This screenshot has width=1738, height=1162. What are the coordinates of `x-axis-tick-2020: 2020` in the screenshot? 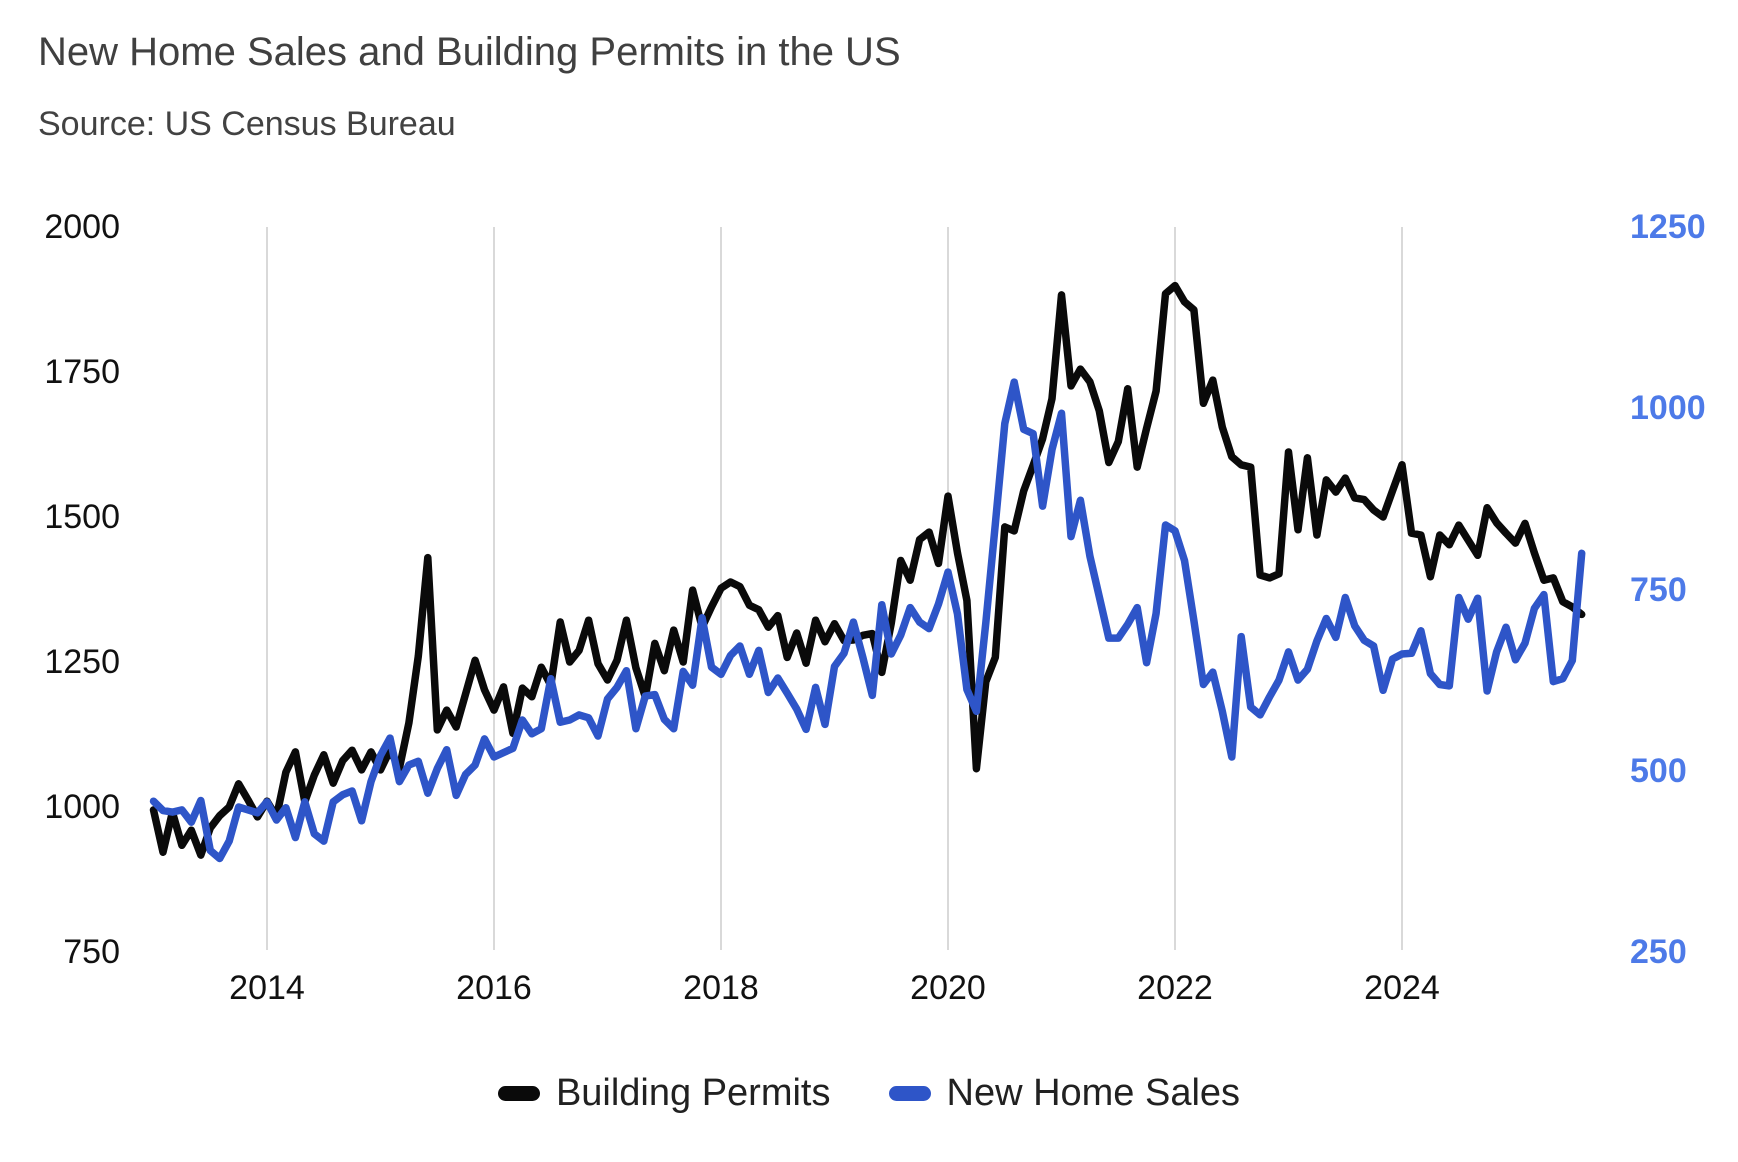 It's located at (948, 988).